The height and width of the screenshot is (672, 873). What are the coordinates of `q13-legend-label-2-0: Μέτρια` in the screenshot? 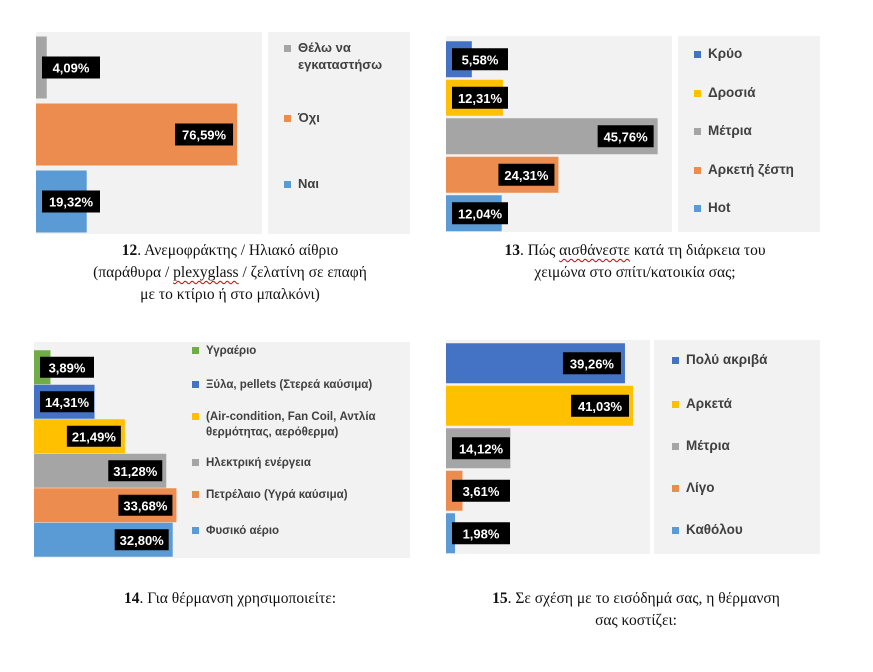 It's located at (730, 130).